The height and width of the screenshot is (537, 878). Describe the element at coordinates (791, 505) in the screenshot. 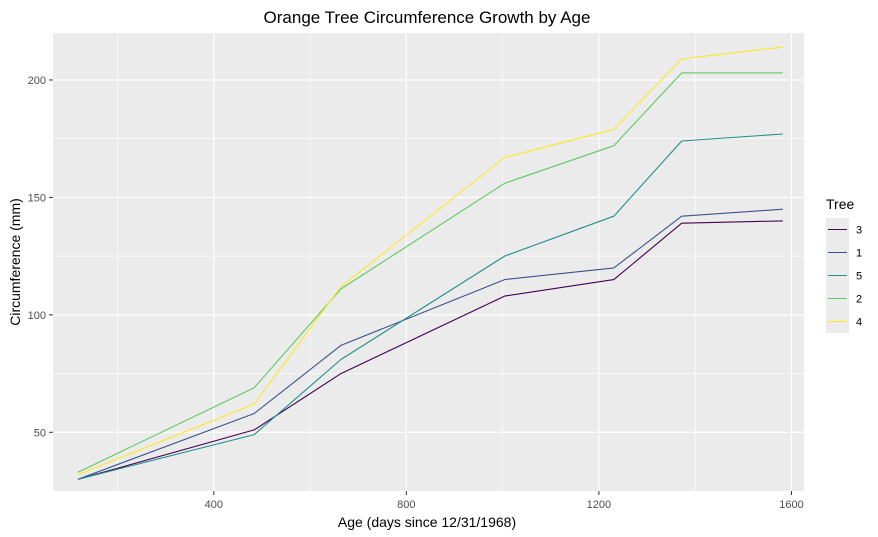

I see `x-tick-label: 1600` at that location.